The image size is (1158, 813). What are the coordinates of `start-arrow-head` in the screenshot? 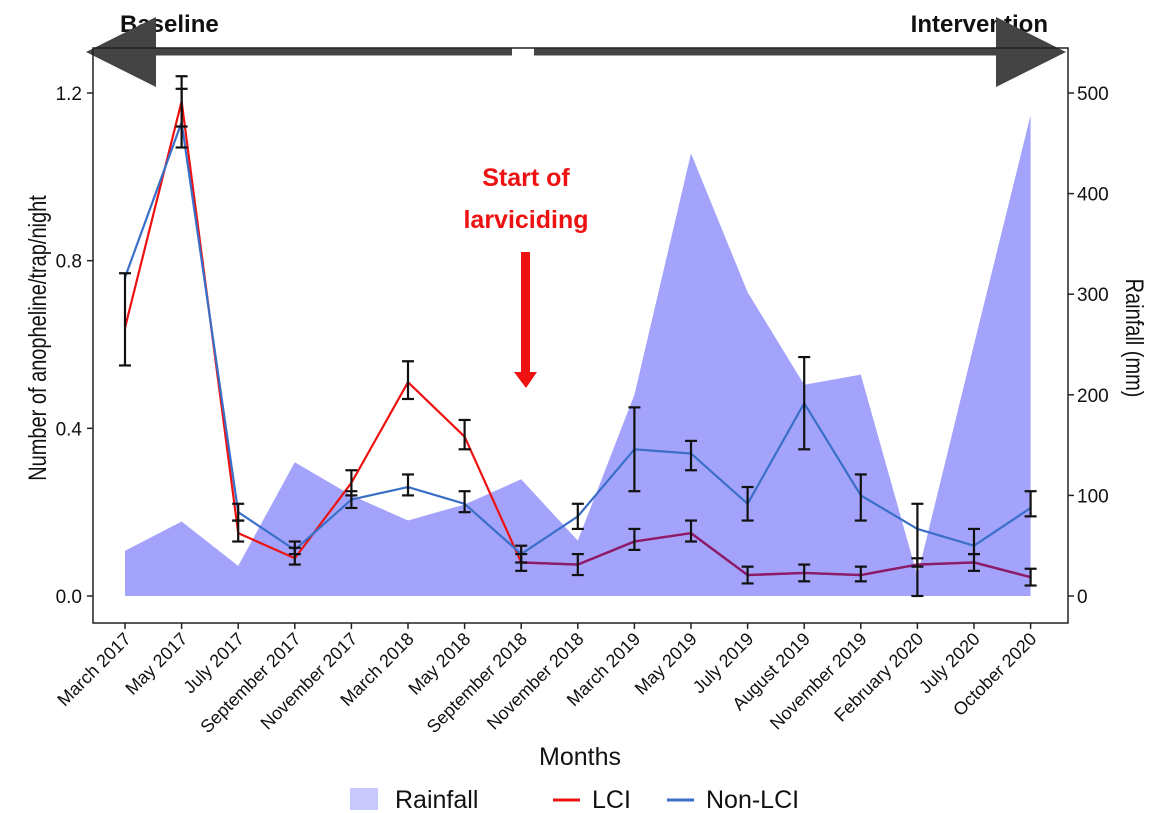 It's located at (525, 380).